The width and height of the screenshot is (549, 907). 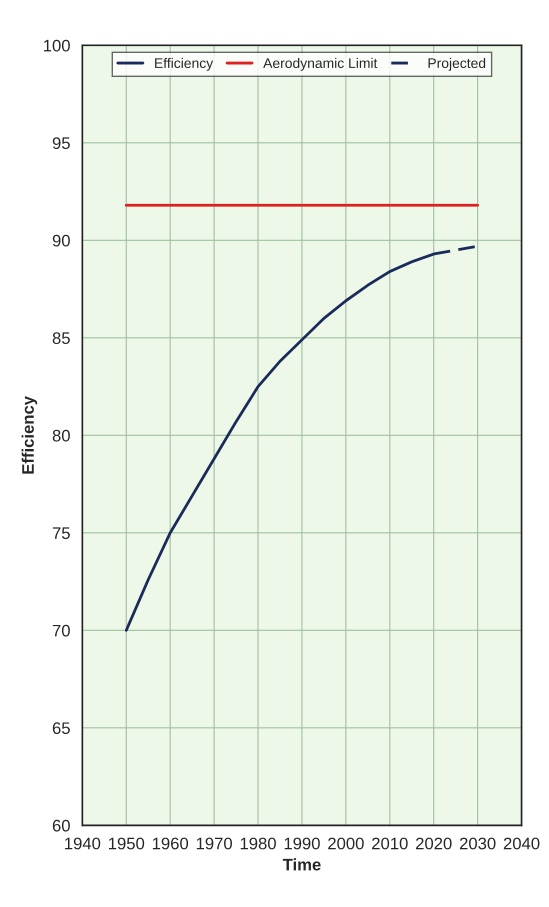 What do you see at coordinates (320, 64) in the screenshot?
I see `legend-label: Aerodynamic Limit` at bounding box center [320, 64].